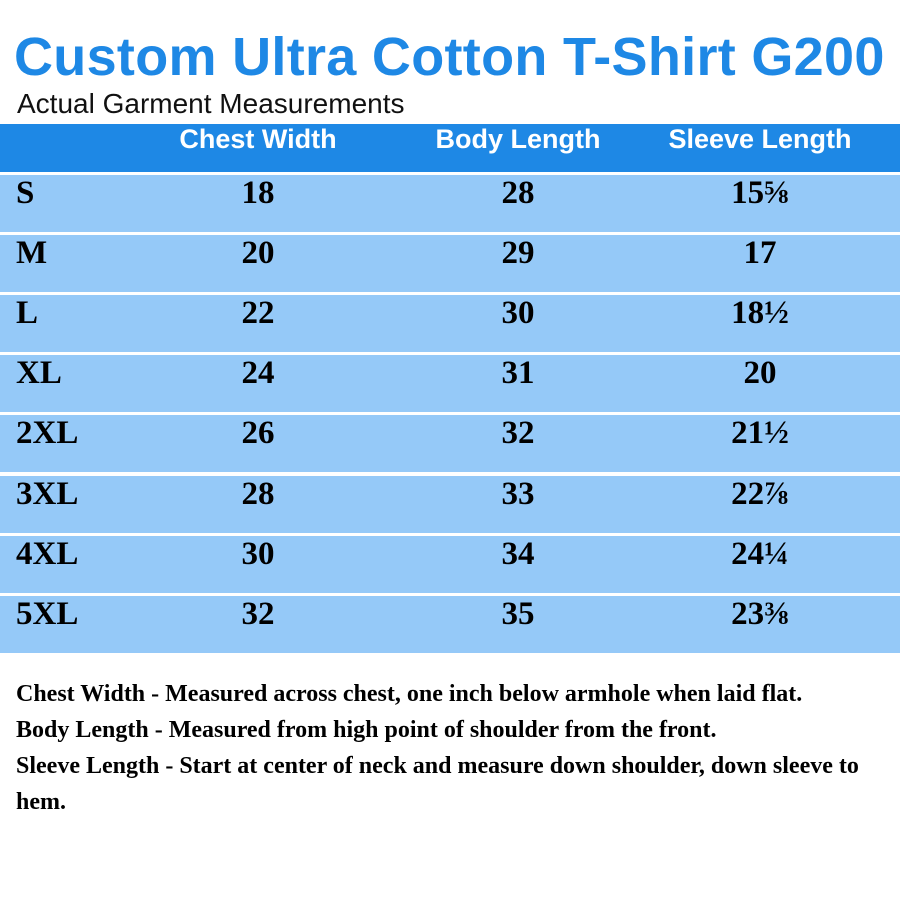  I want to click on sleeve-length-value: 22⅞, so click(760, 493).